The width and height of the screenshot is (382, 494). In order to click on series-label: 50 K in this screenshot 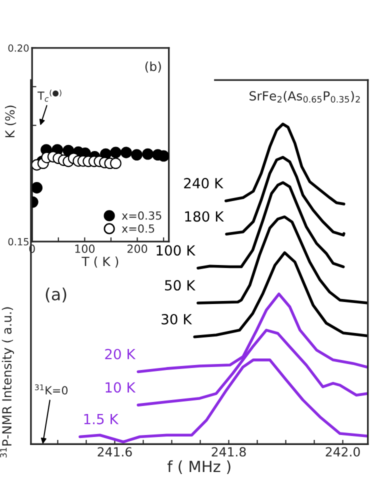, I will do `click(180, 285)`.